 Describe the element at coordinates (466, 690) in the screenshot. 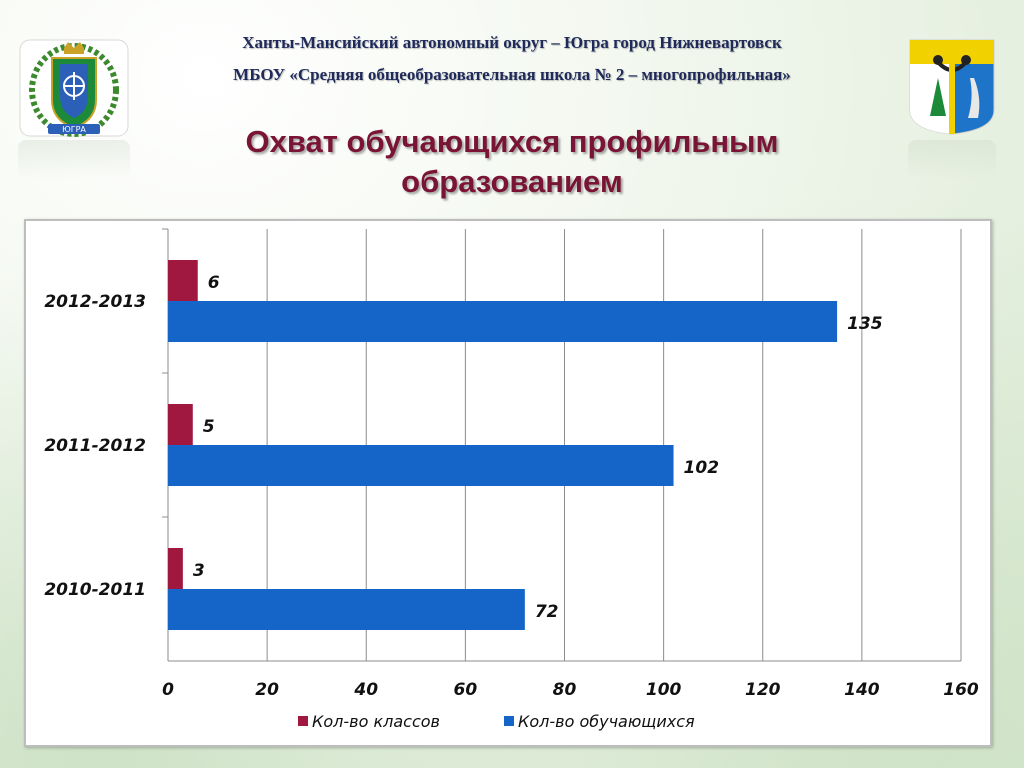

I see `x-tick-label: 60` at that location.